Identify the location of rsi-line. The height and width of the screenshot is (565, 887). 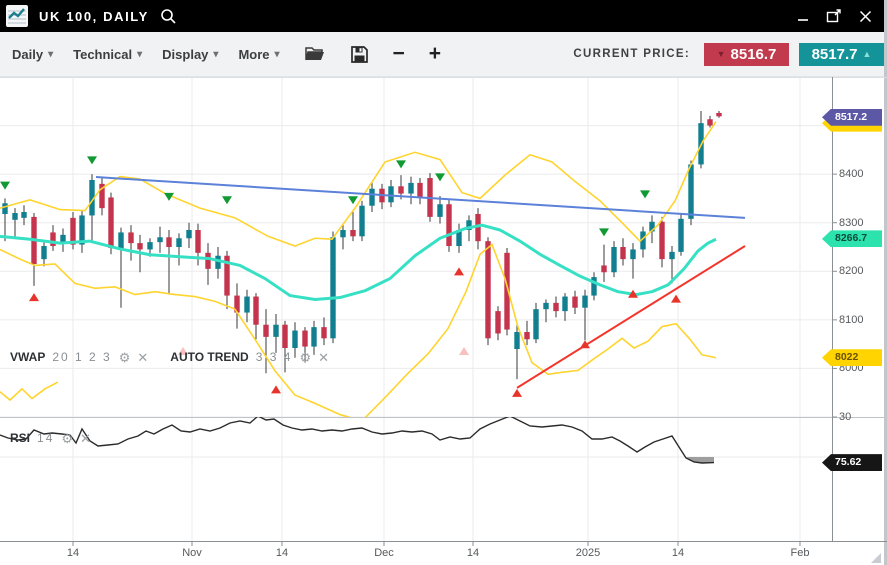
(357, 440).